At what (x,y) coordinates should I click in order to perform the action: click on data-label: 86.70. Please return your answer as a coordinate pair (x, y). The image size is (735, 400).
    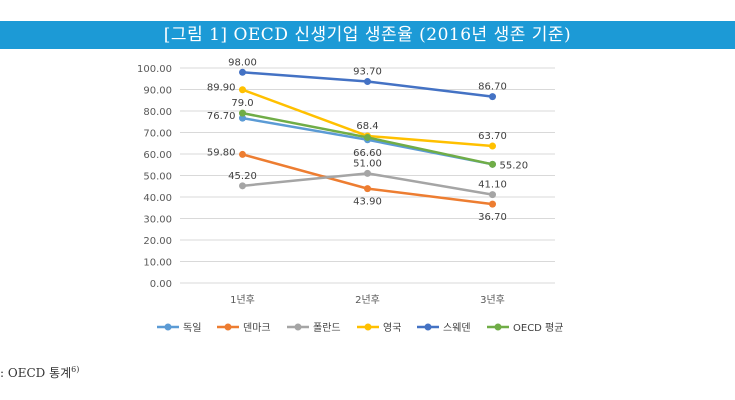
    Looking at the image, I should click on (492, 87).